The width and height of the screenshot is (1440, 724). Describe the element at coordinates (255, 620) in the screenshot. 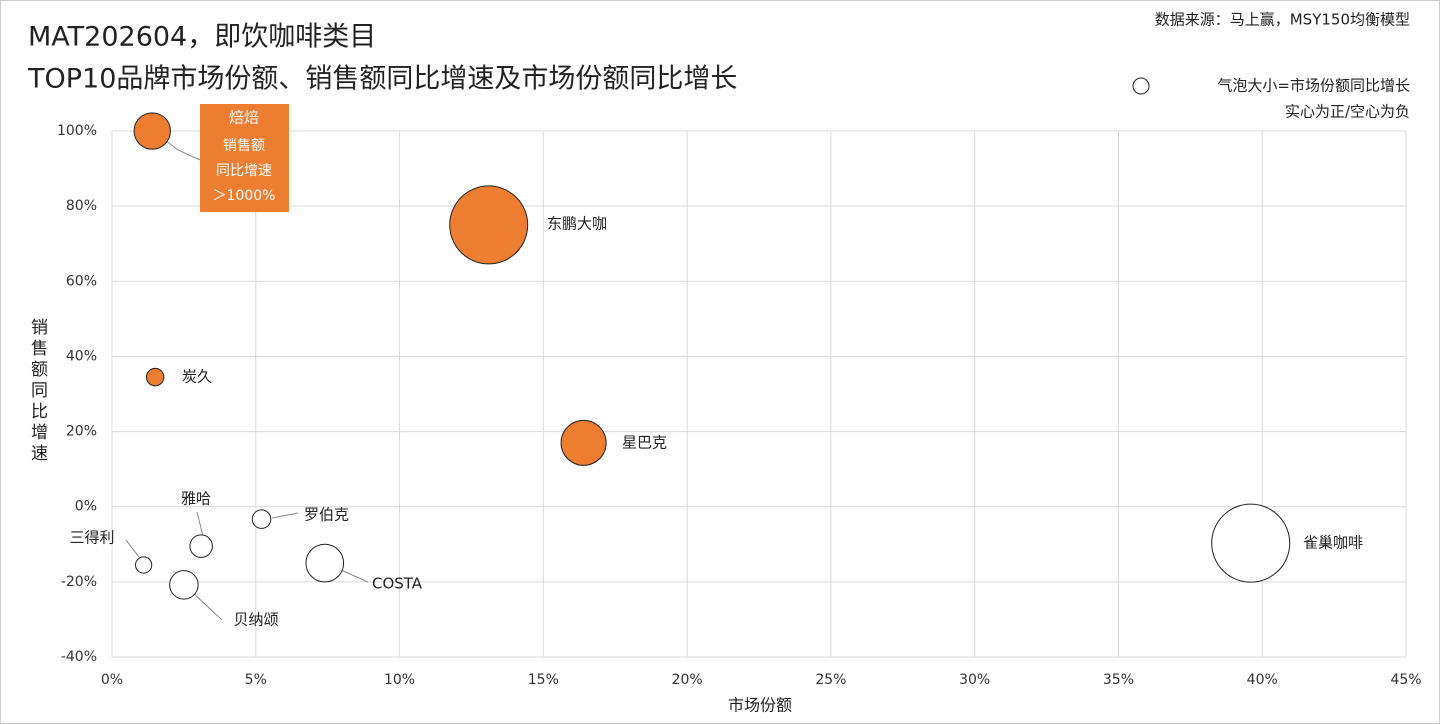

I see `data-label: 贝纳颂` at that location.